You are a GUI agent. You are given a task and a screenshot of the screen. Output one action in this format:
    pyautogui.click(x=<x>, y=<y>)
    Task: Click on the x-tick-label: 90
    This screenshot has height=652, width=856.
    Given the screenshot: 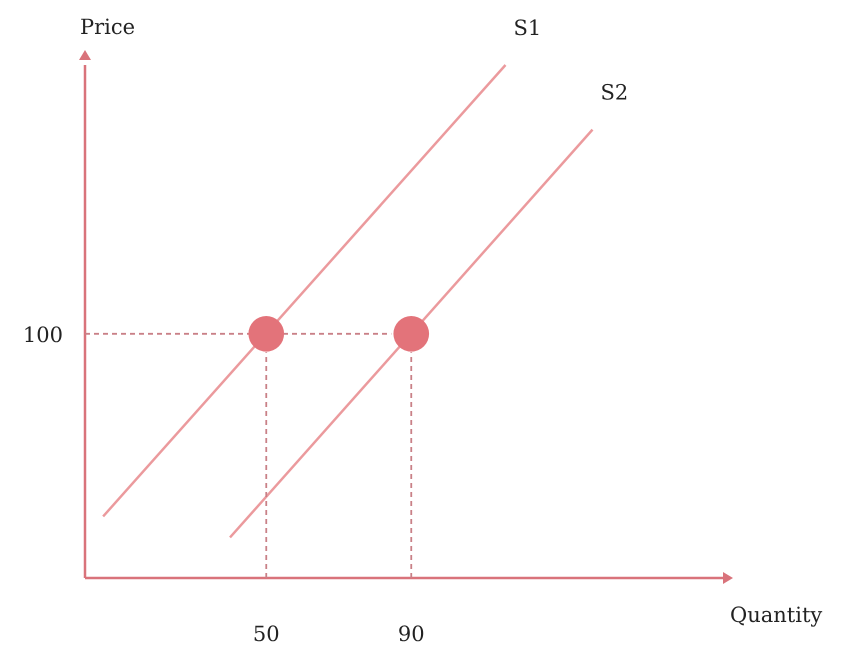 What is the action you would take?
    pyautogui.click(x=411, y=634)
    